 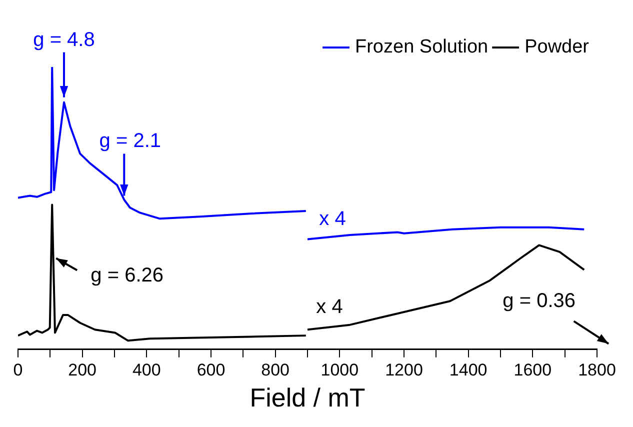 I want to click on annotation: g = 2.1, so click(x=130, y=141).